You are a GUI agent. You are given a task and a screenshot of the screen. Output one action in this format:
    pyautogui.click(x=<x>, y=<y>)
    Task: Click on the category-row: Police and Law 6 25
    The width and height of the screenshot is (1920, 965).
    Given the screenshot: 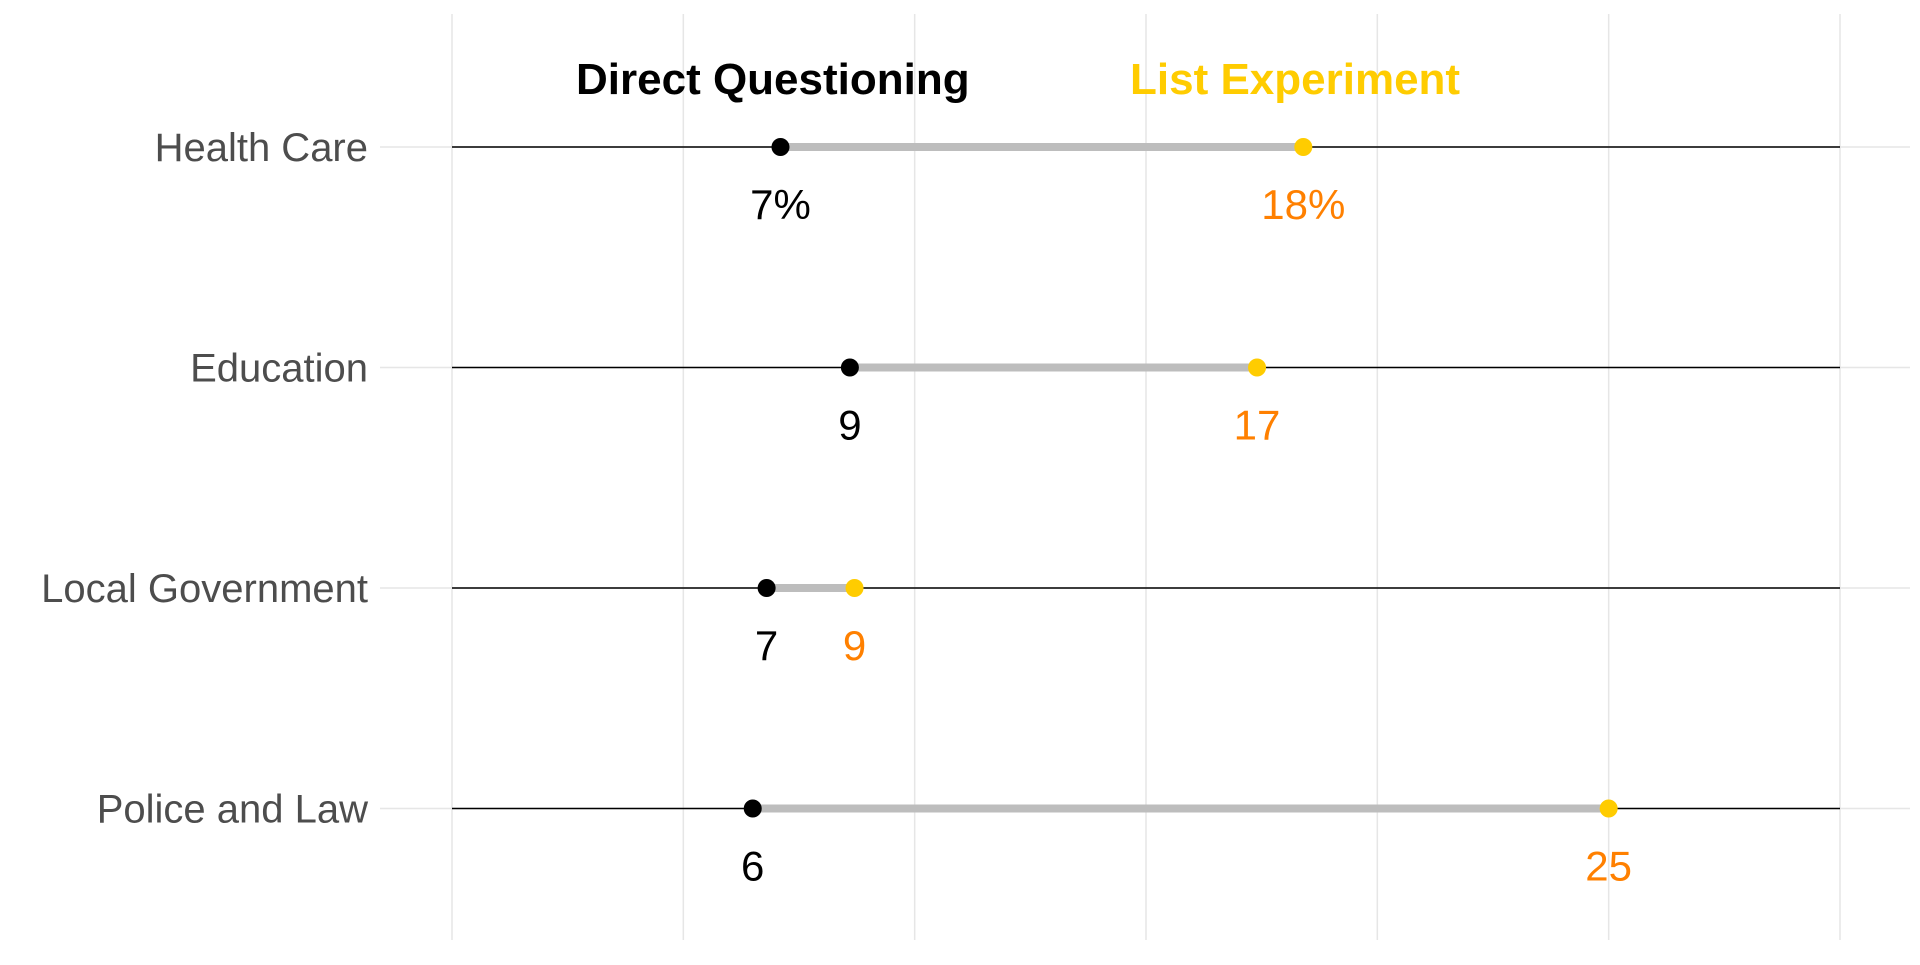 What is the action you would take?
    pyautogui.click(x=1003, y=839)
    